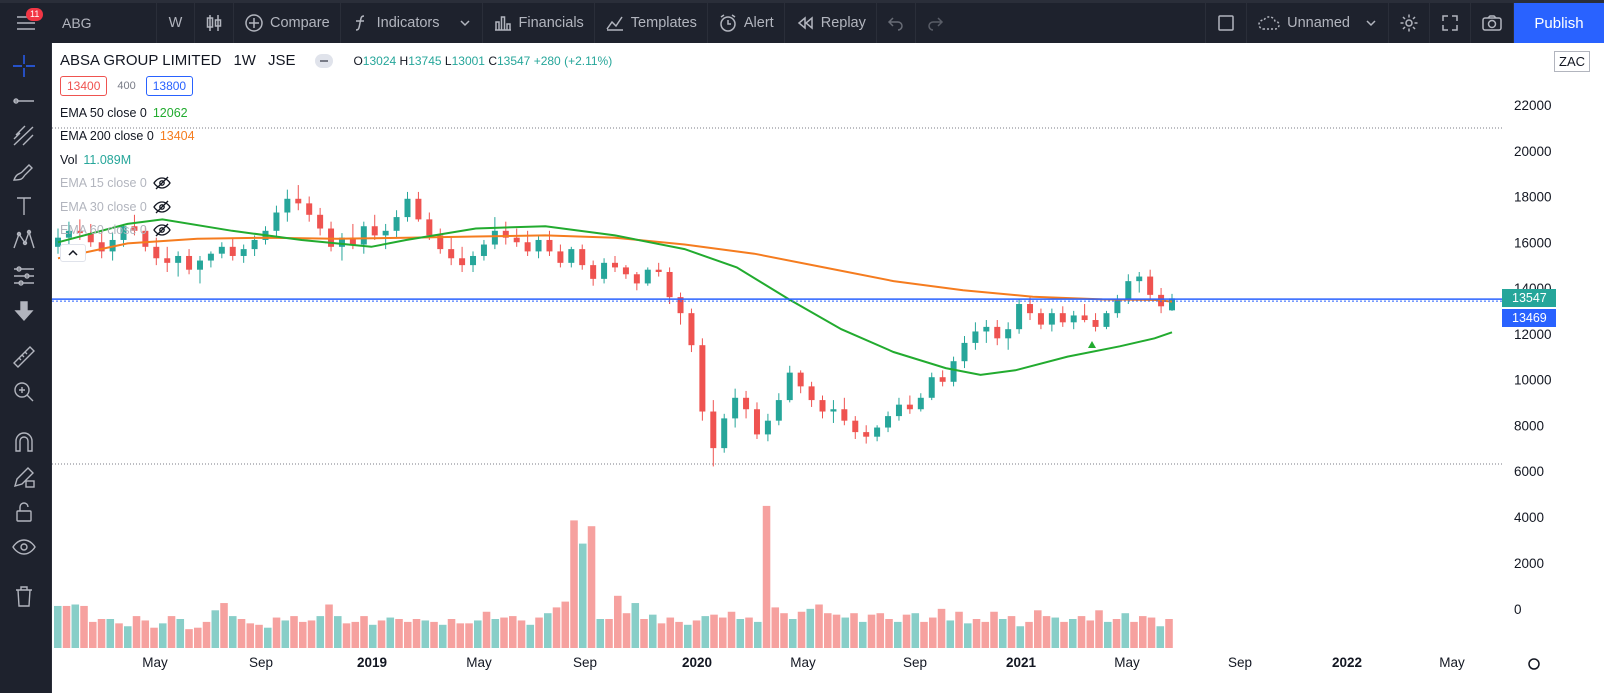 The height and width of the screenshot is (693, 1604). I want to click on text-tool, so click(24, 206).